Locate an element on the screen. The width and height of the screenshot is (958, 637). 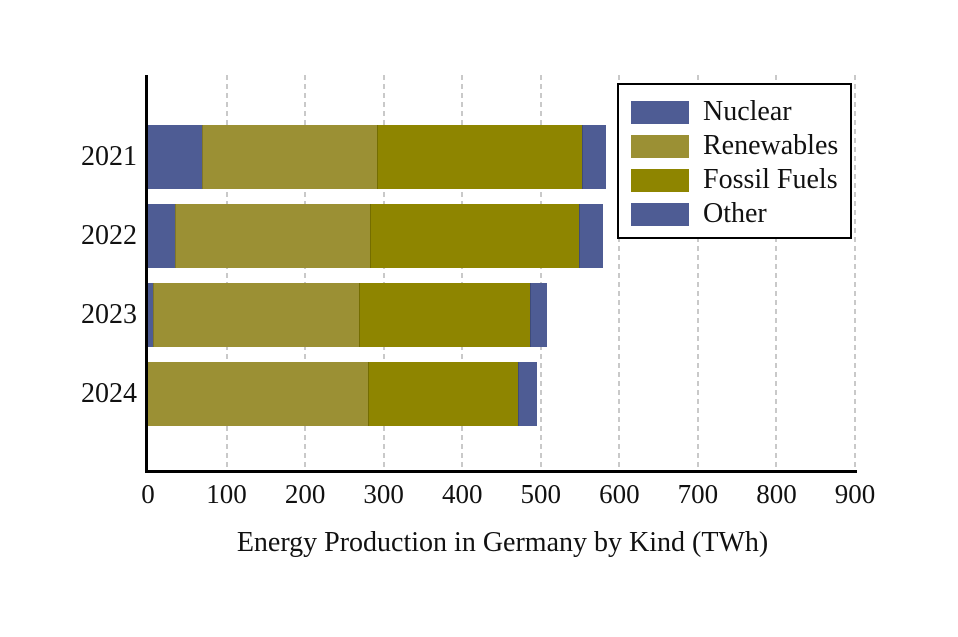
bar-segment-2024-other is located at coordinates (527, 394).